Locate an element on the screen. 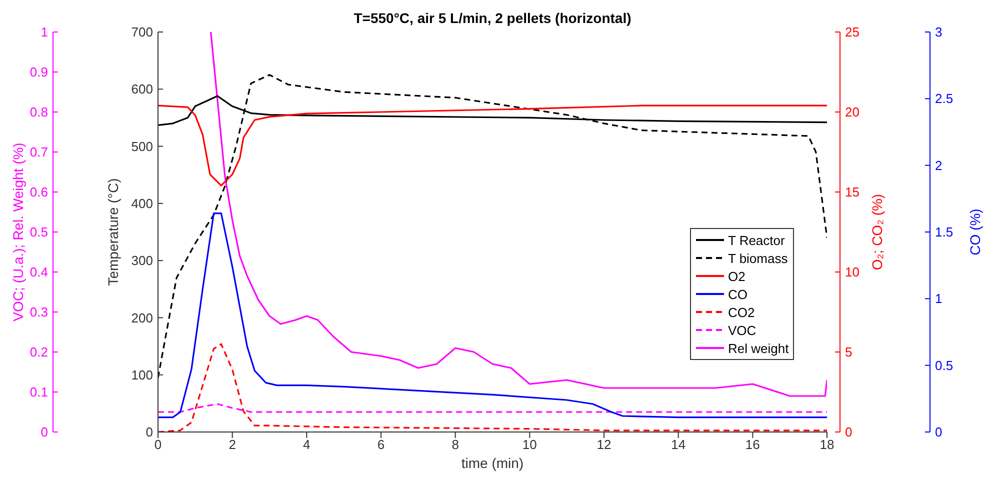 Image resolution: width=992 pixels, height=484 pixels. chart-title: T=550°C, air 5 L/min, 2 pellets (horizontal) is located at coordinates (492, 18).